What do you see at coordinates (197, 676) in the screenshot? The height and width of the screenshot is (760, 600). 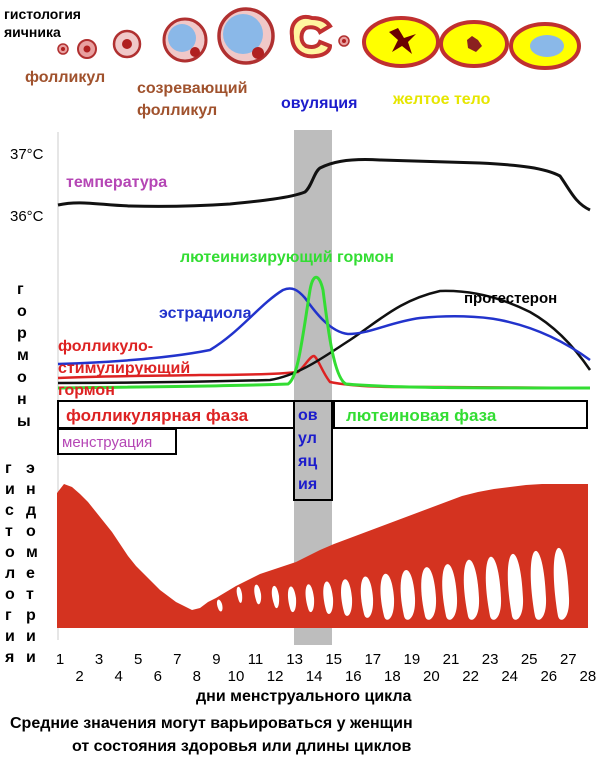 I see `day-tick-label: 8` at bounding box center [197, 676].